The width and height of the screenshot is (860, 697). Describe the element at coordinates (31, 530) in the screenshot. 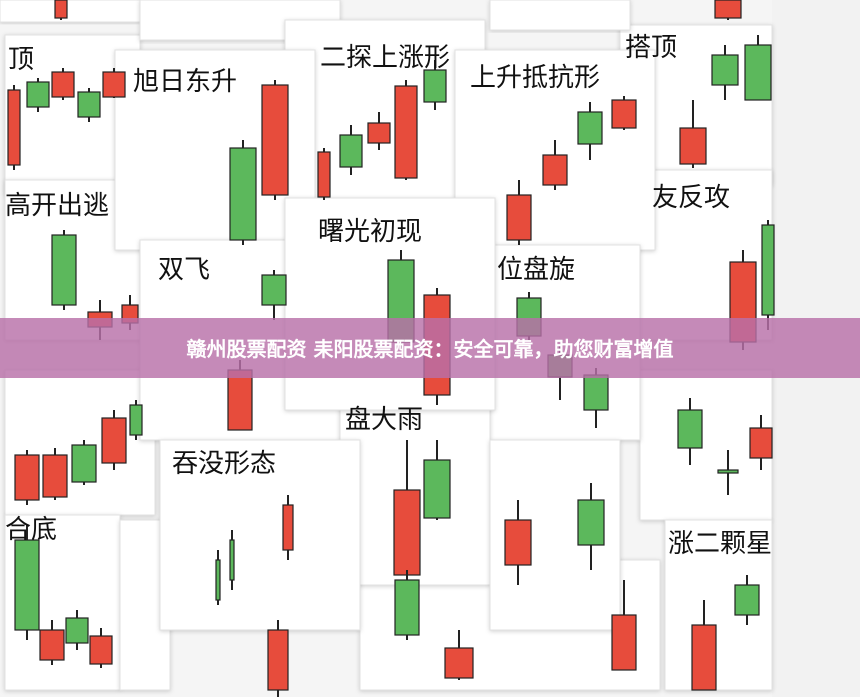

I see `card-title: 合底` at that location.